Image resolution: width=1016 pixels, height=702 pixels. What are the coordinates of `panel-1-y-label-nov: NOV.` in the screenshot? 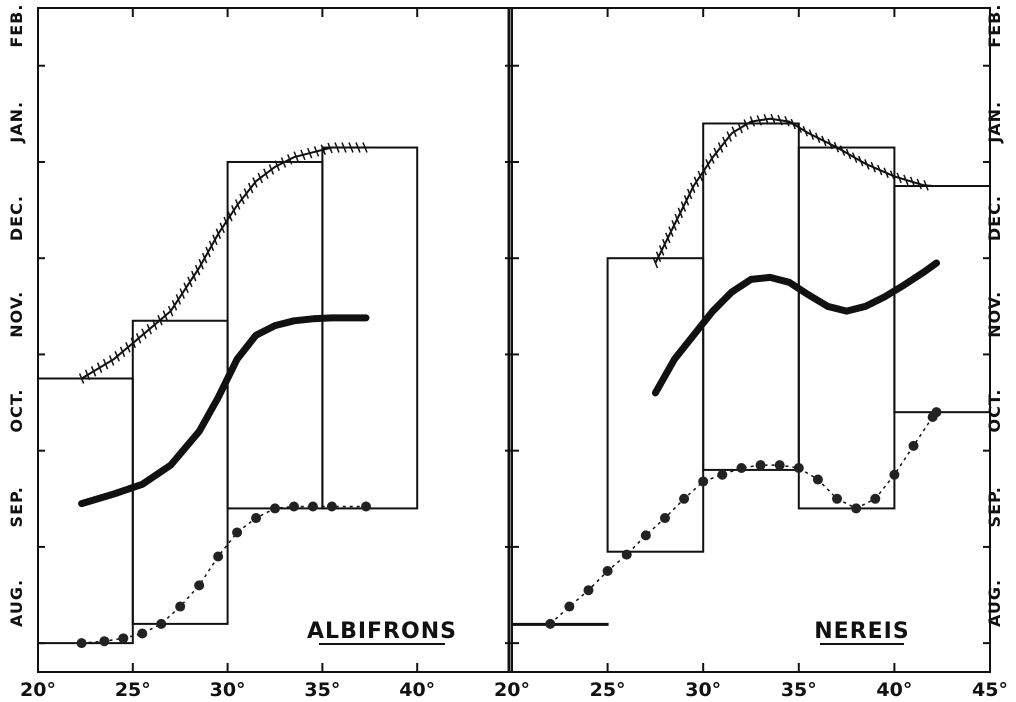 It's located at (994, 314).